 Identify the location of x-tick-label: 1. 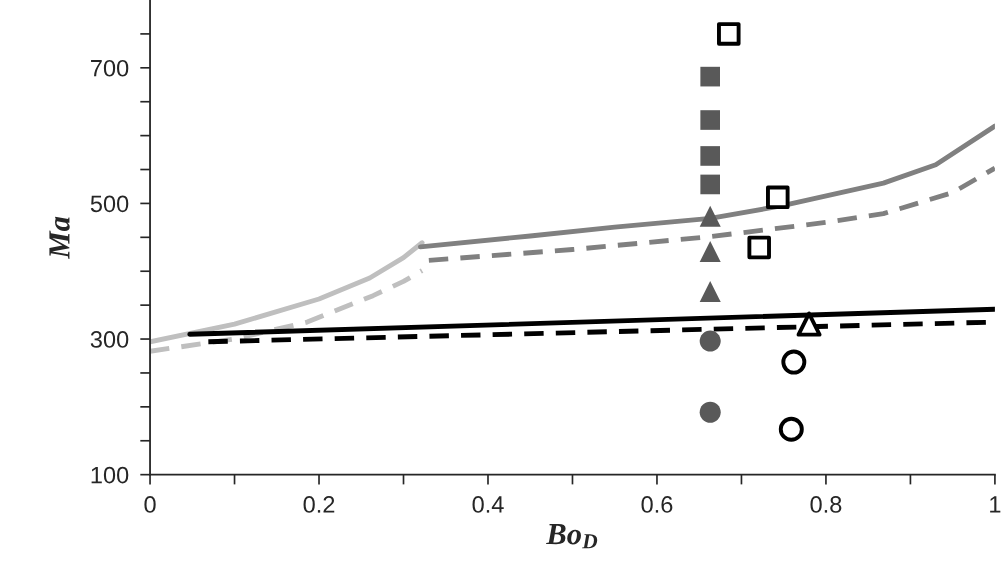
(995, 504).